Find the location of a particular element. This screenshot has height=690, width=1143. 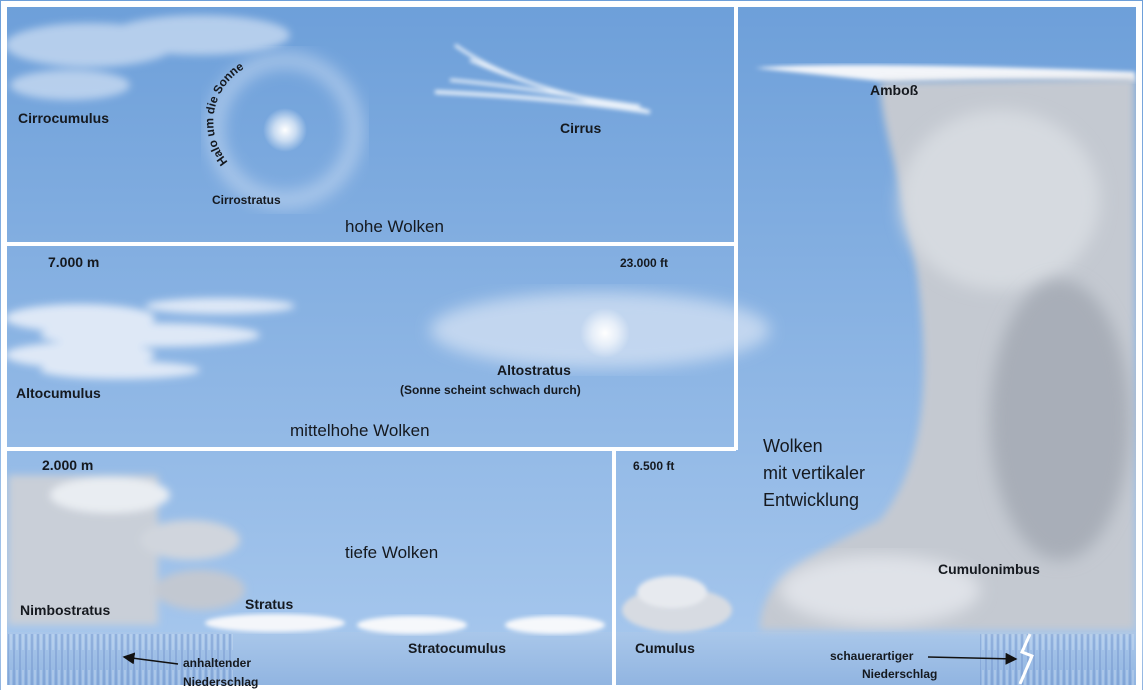

nimbostratus-cloud is located at coordinates (126, 550).